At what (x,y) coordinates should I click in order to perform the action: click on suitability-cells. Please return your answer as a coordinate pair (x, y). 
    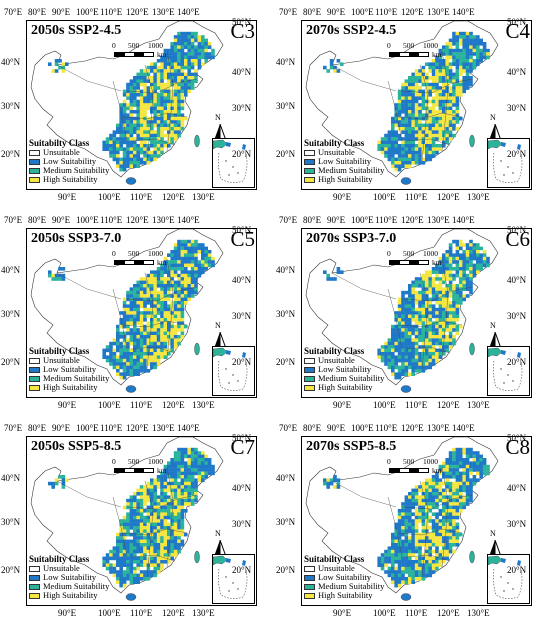
    Looking at the image, I should click on (131, 101).